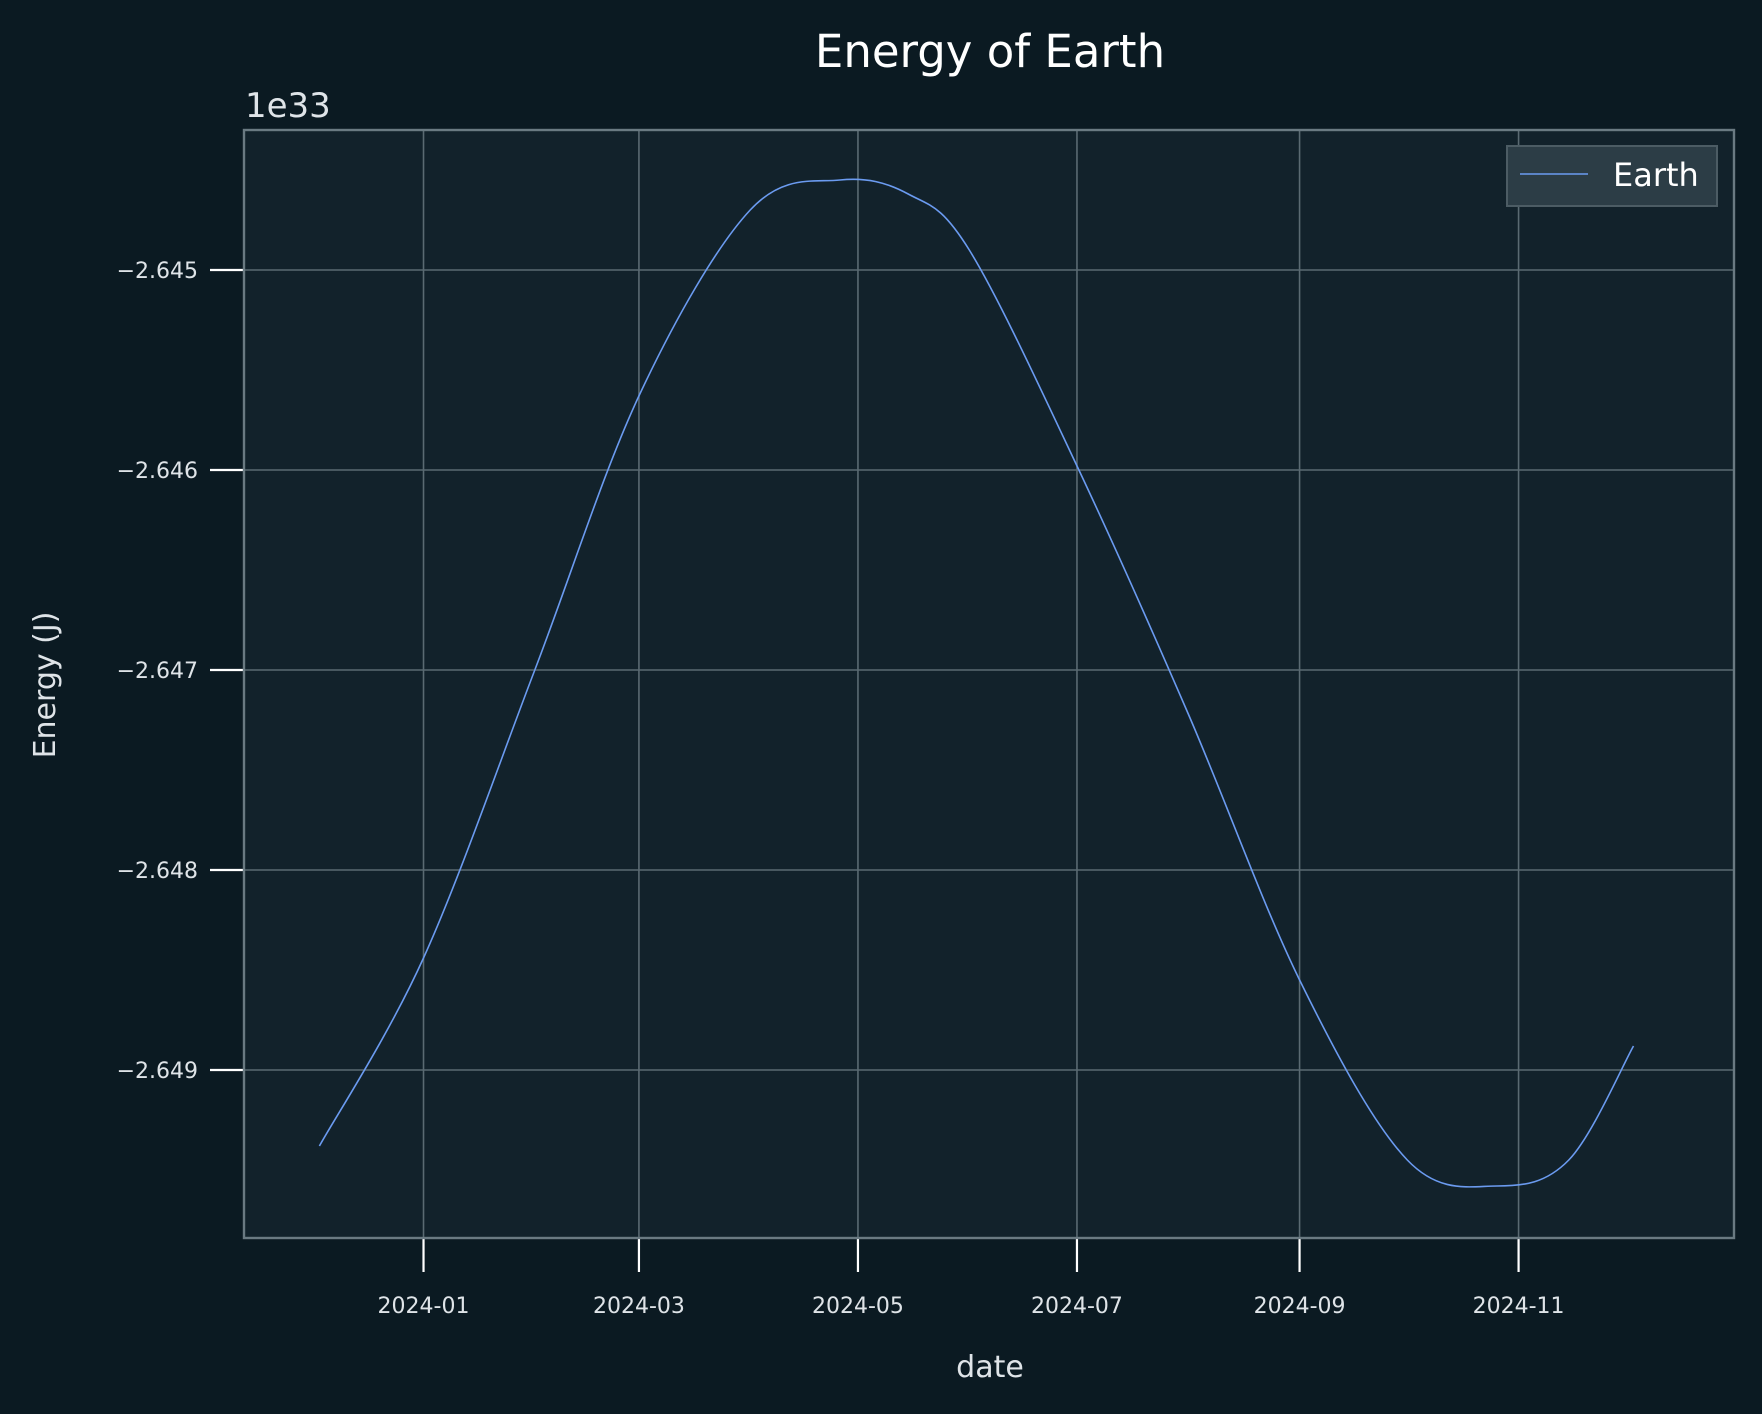 The image size is (1762, 1414). I want to click on x-tick-label: 2024-07, so click(1077, 1306).